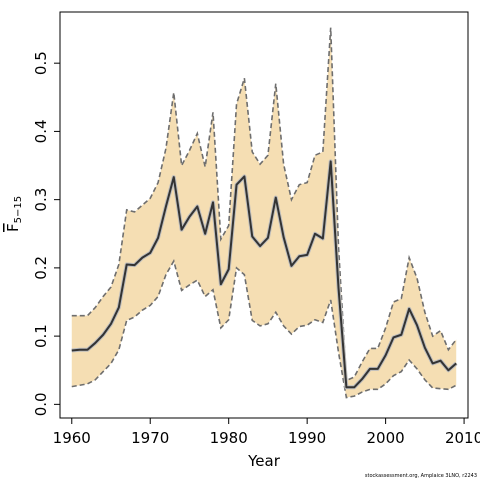  Describe the element at coordinates (150, 438) in the screenshot. I see `x-tick-label: 1970` at that location.